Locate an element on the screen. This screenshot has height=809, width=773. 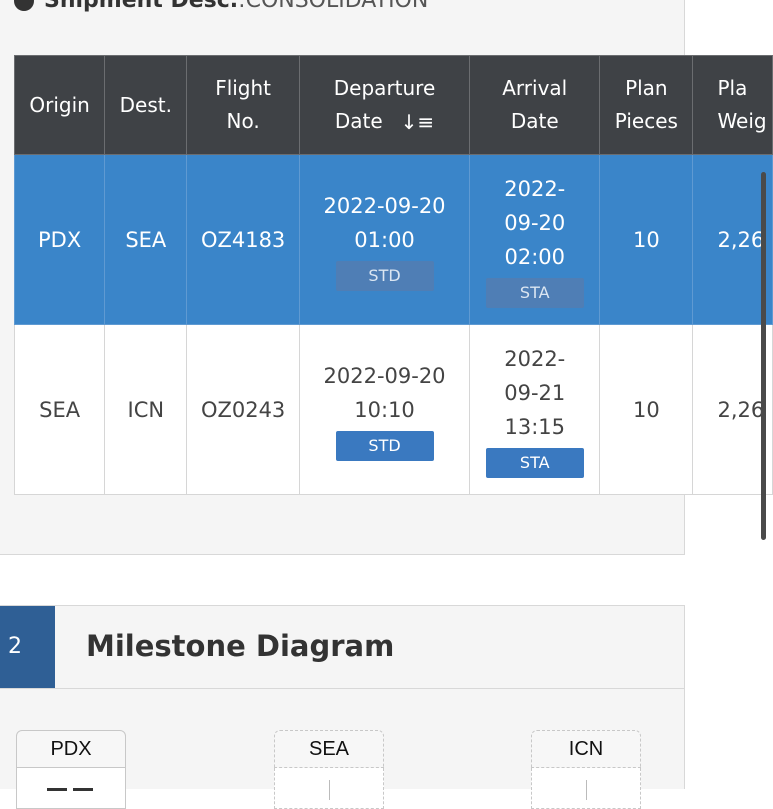
vertical-scrollbar is located at coordinates (763, 356).